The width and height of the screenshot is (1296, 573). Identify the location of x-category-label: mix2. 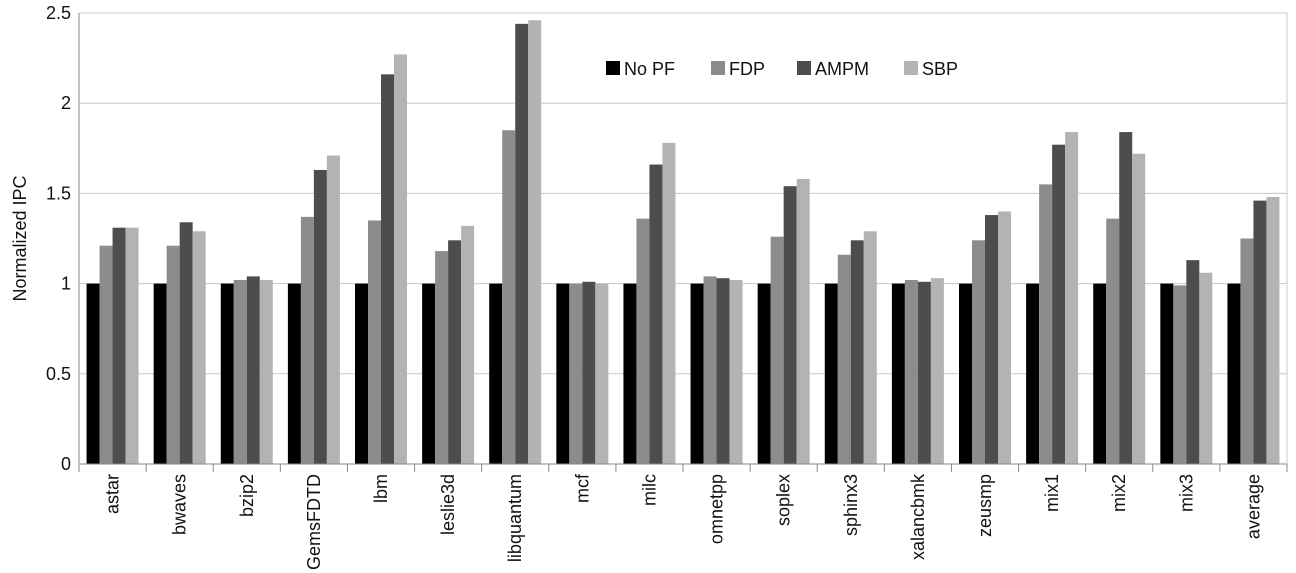
(1119, 493).